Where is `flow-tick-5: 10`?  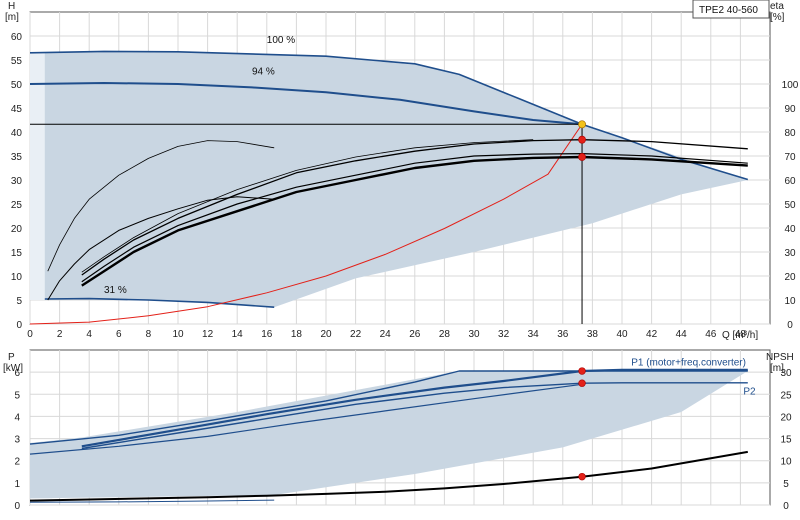 flow-tick-5: 10 is located at coordinates (178, 334).